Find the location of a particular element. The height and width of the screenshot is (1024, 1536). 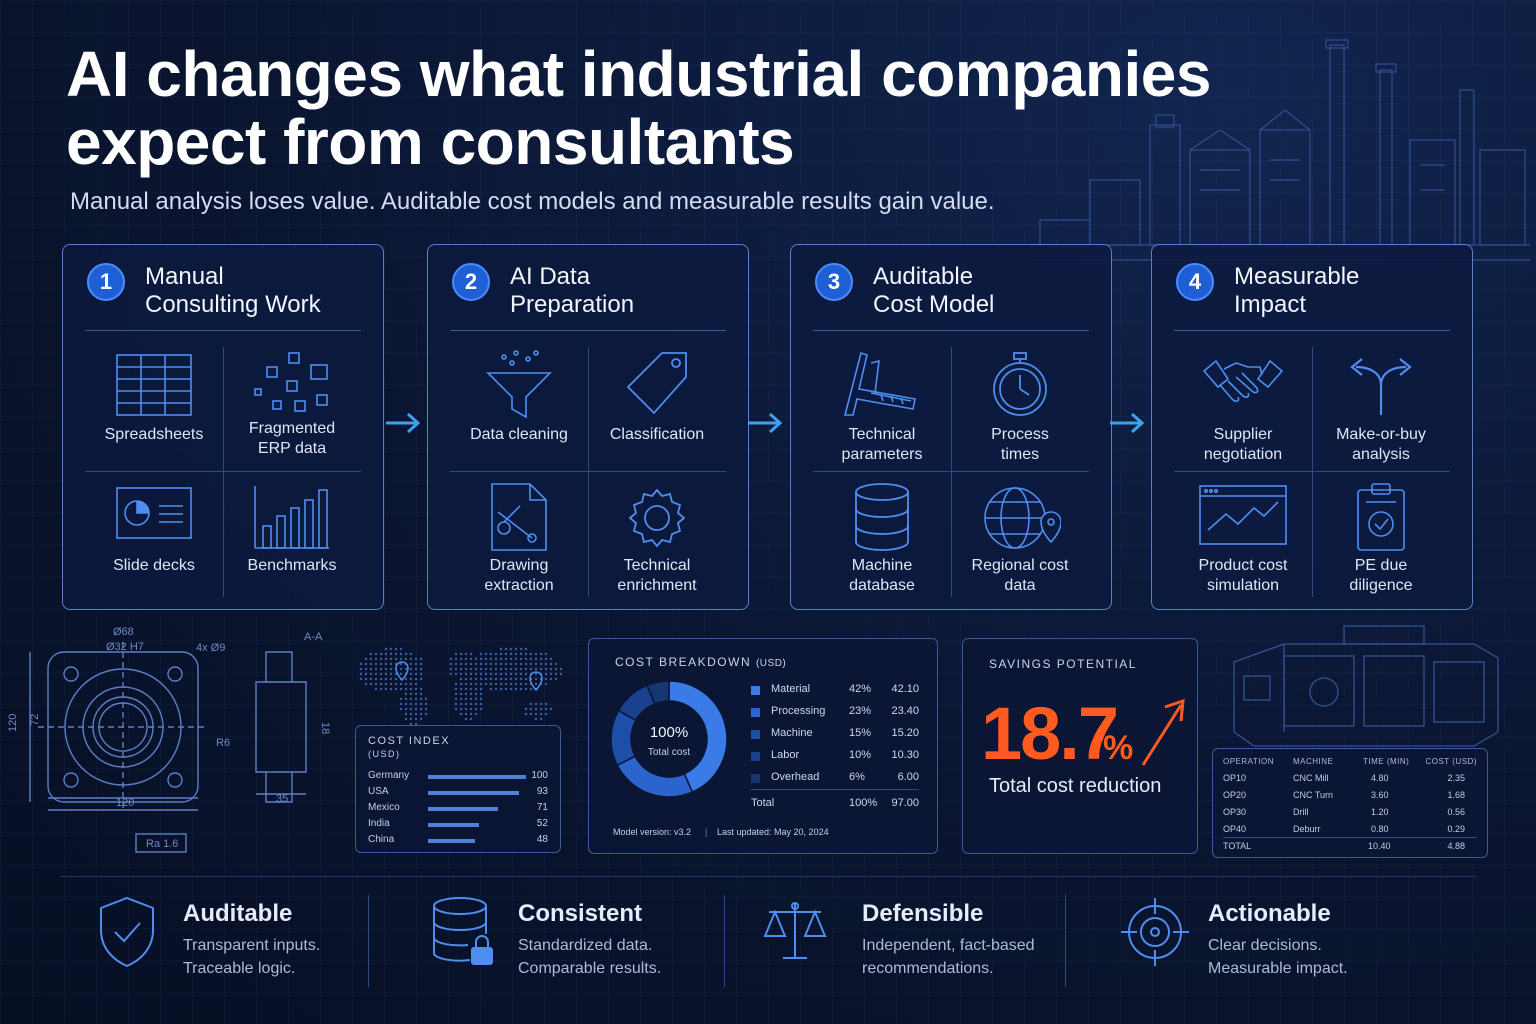

savings-title: SAVINGS POTENTIAL is located at coordinates (1063, 664).